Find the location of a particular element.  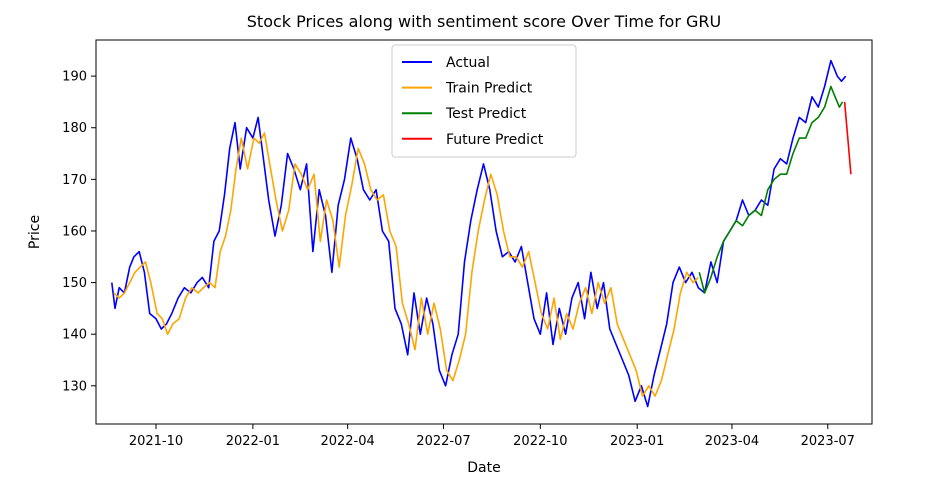

y-tick-label: 150 is located at coordinates (74, 283).